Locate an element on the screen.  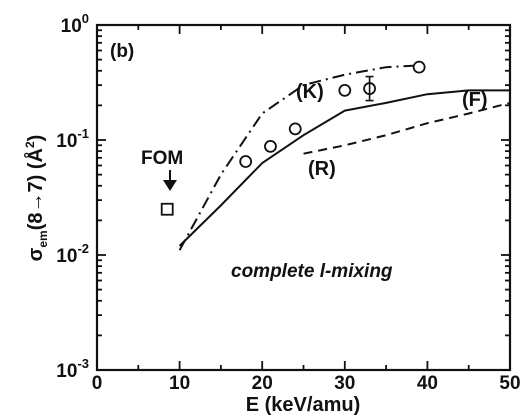
x-tick-label: 0 is located at coordinates (97, 383).